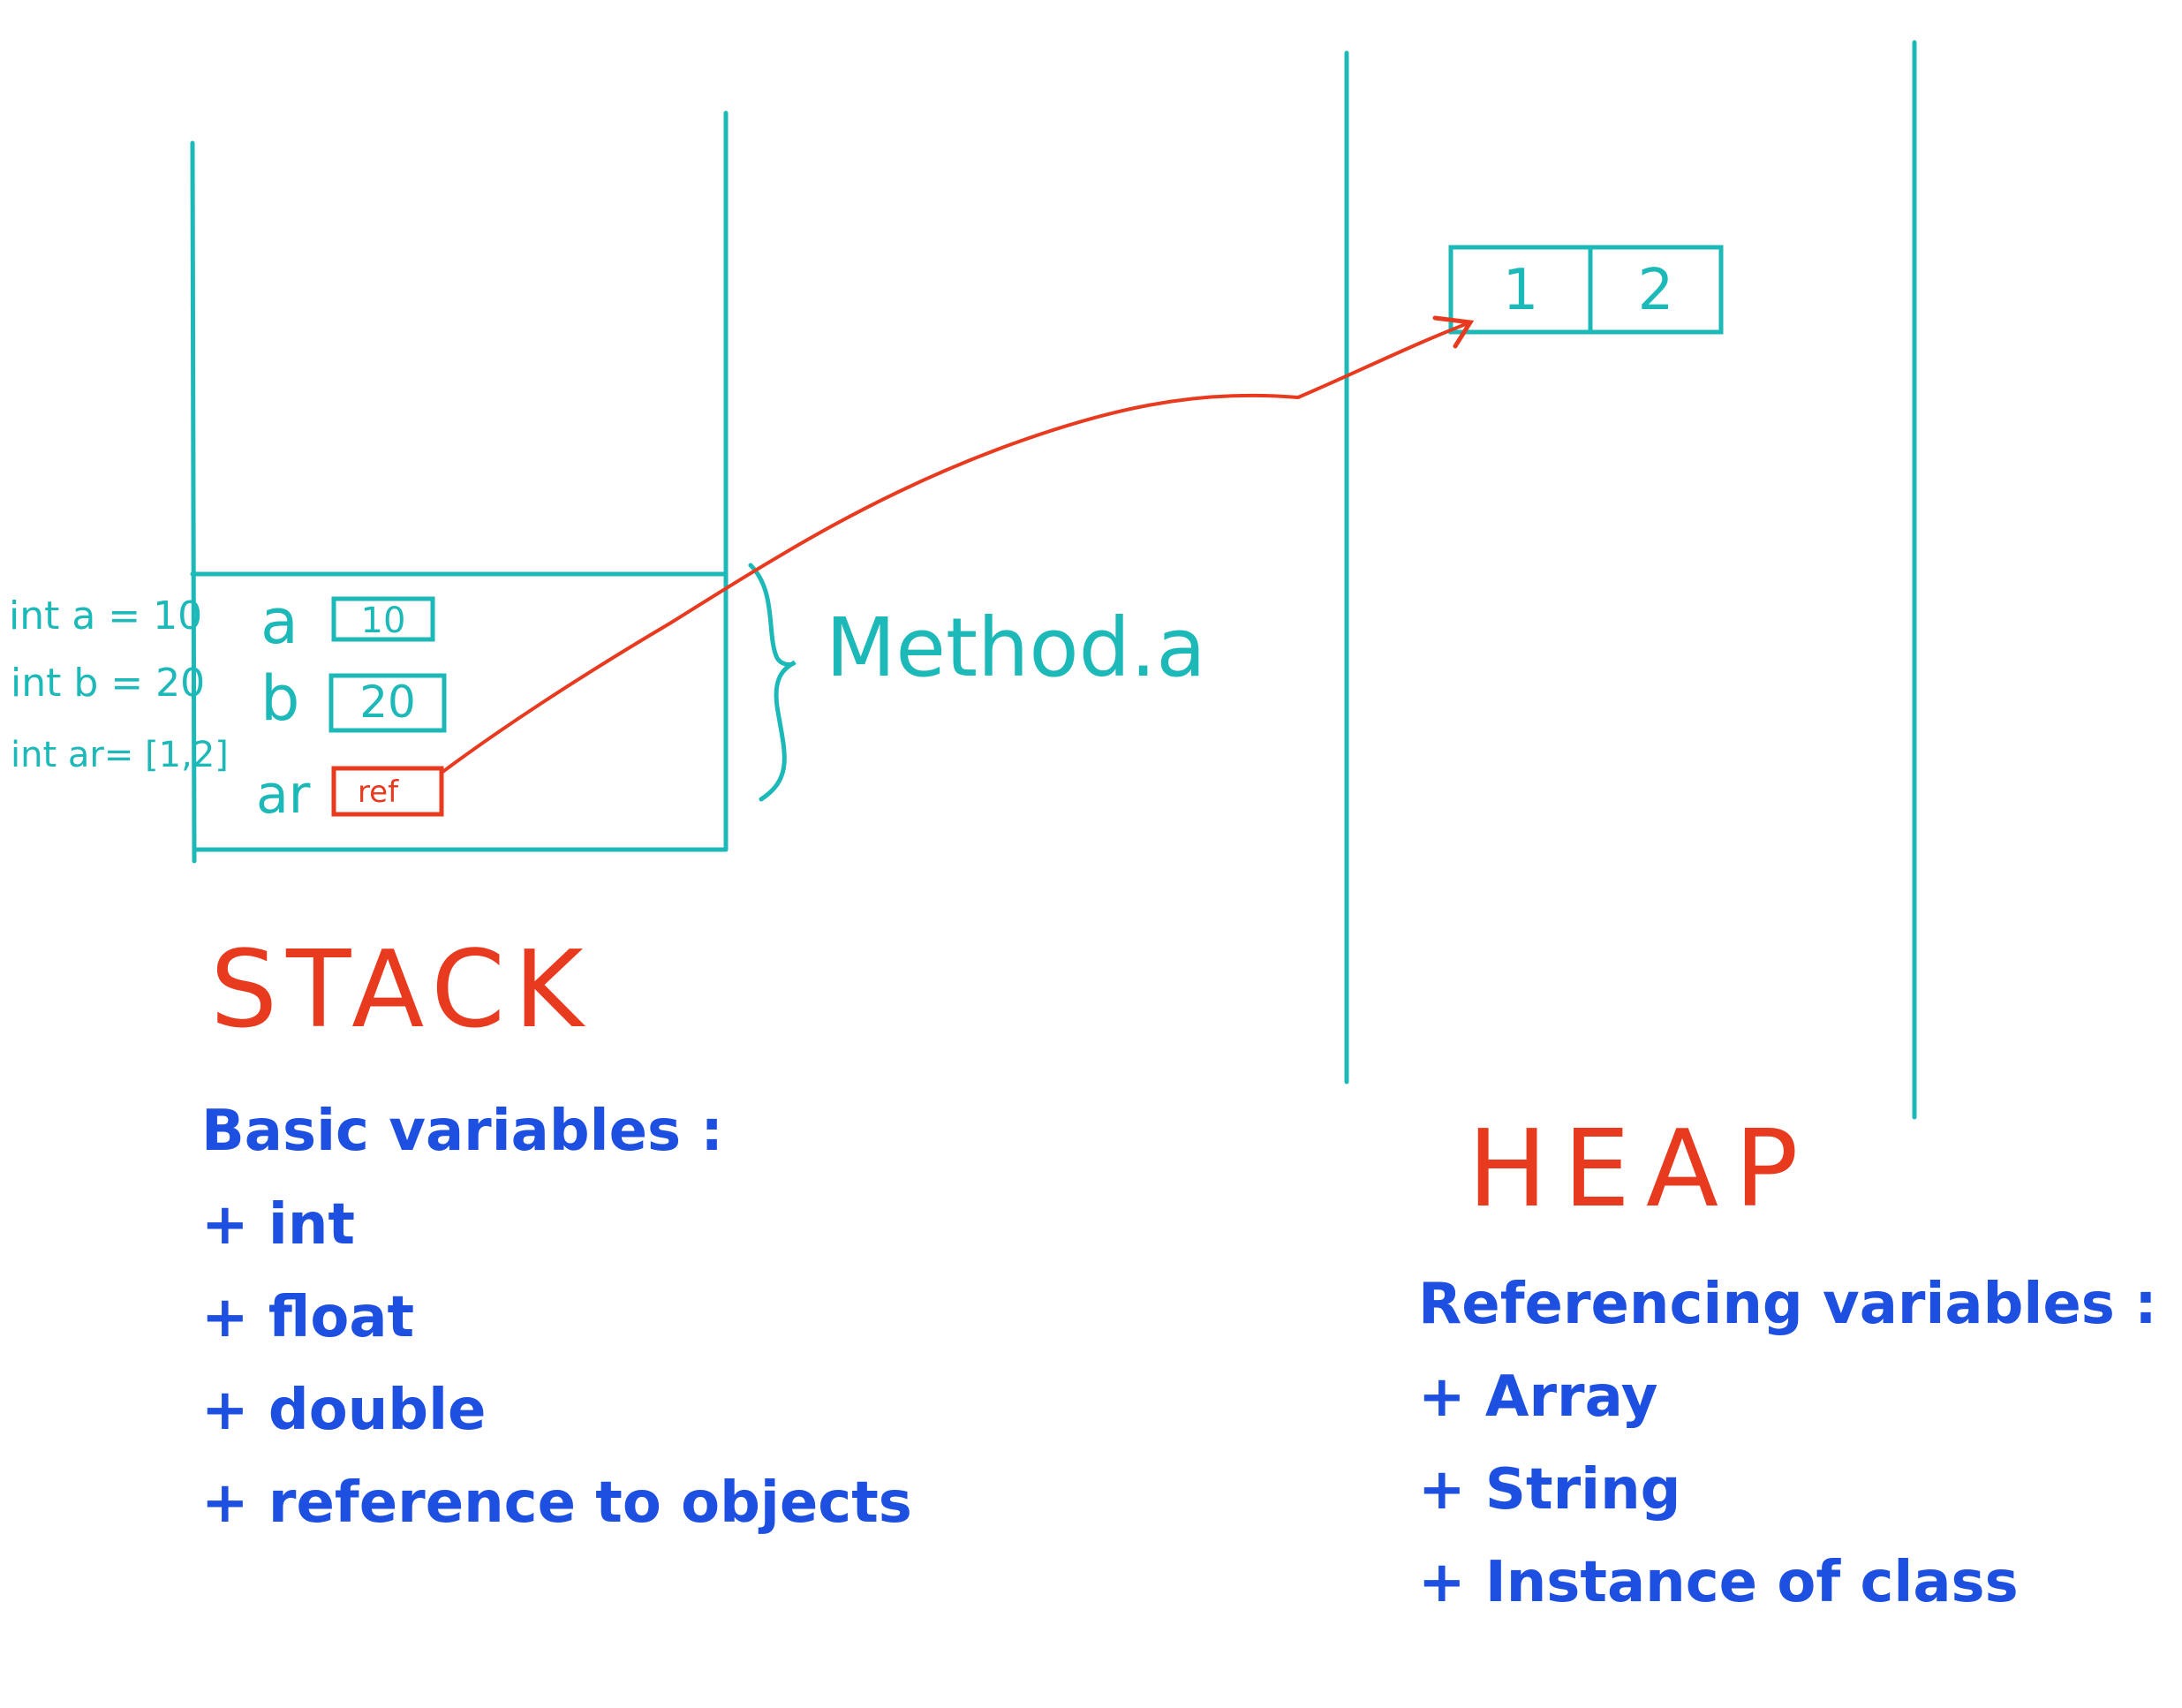  I want to click on stack-left-wall, so click(193, 502).